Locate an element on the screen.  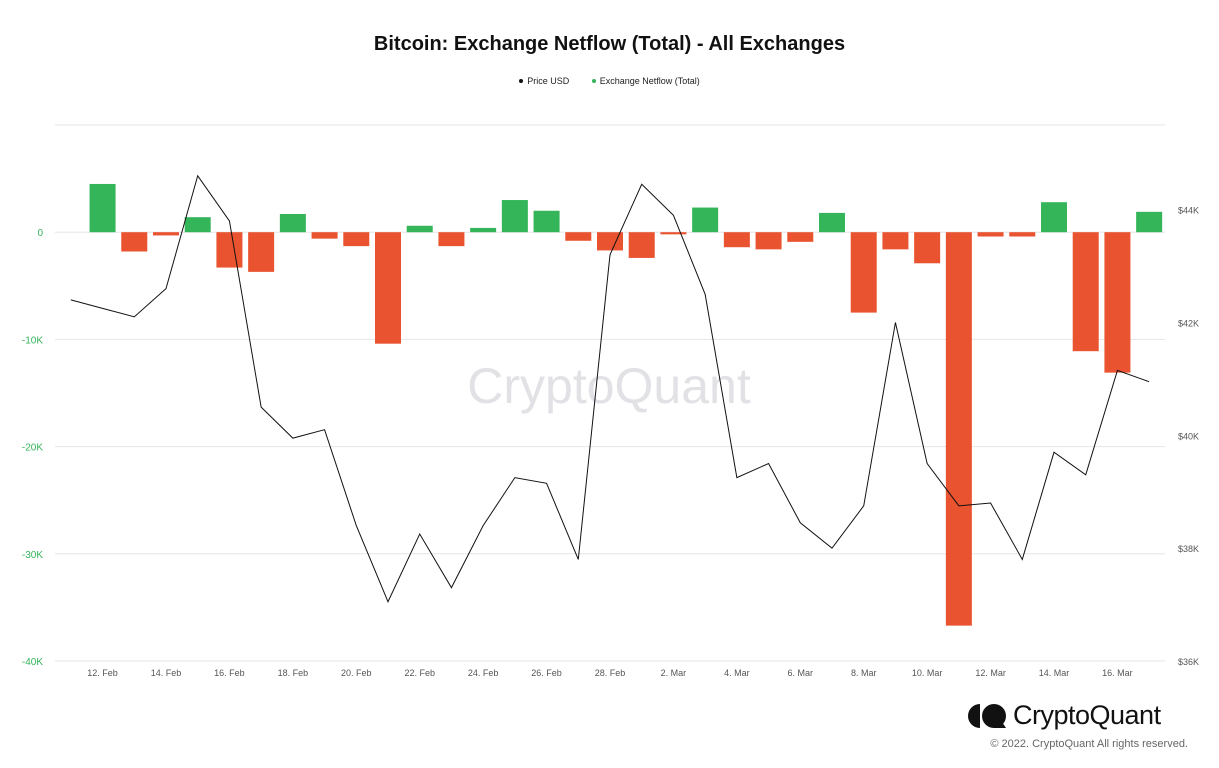
x-tick-label: 22. Feb is located at coordinates (419, 673).